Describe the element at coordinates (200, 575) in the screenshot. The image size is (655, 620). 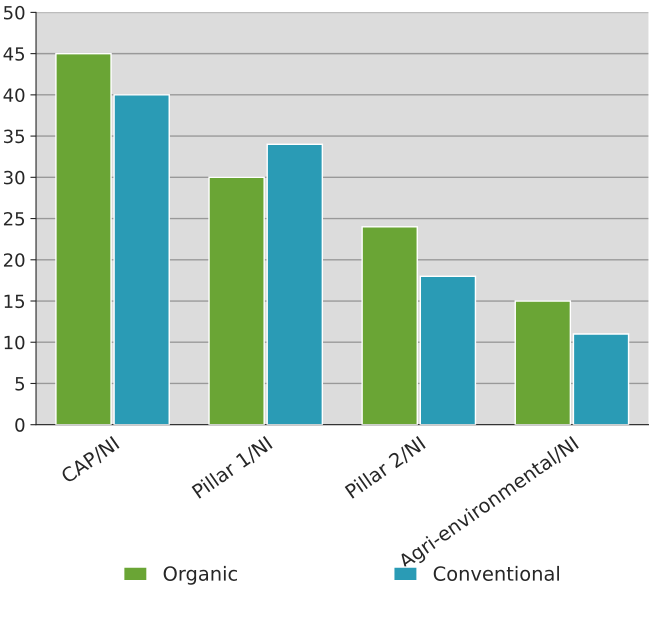
I see `legend-label: Organic` at that location.